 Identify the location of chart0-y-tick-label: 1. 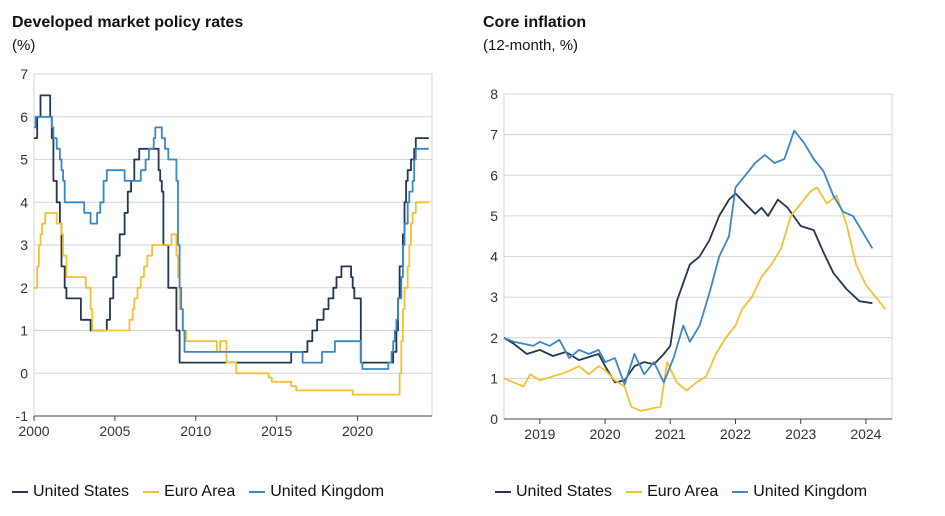
(24, 331).